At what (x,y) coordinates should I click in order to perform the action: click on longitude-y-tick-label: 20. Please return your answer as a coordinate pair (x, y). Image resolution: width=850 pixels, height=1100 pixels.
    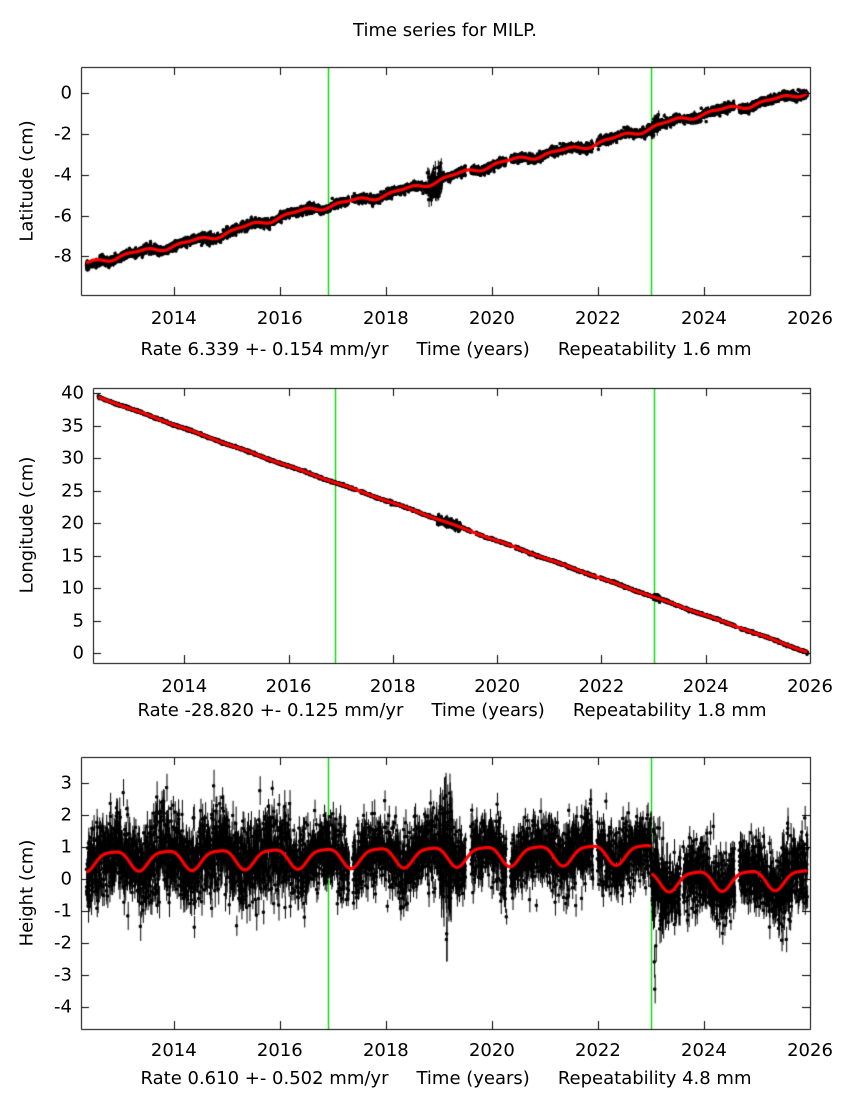
    Looking at the image, I should click on (72, 523).